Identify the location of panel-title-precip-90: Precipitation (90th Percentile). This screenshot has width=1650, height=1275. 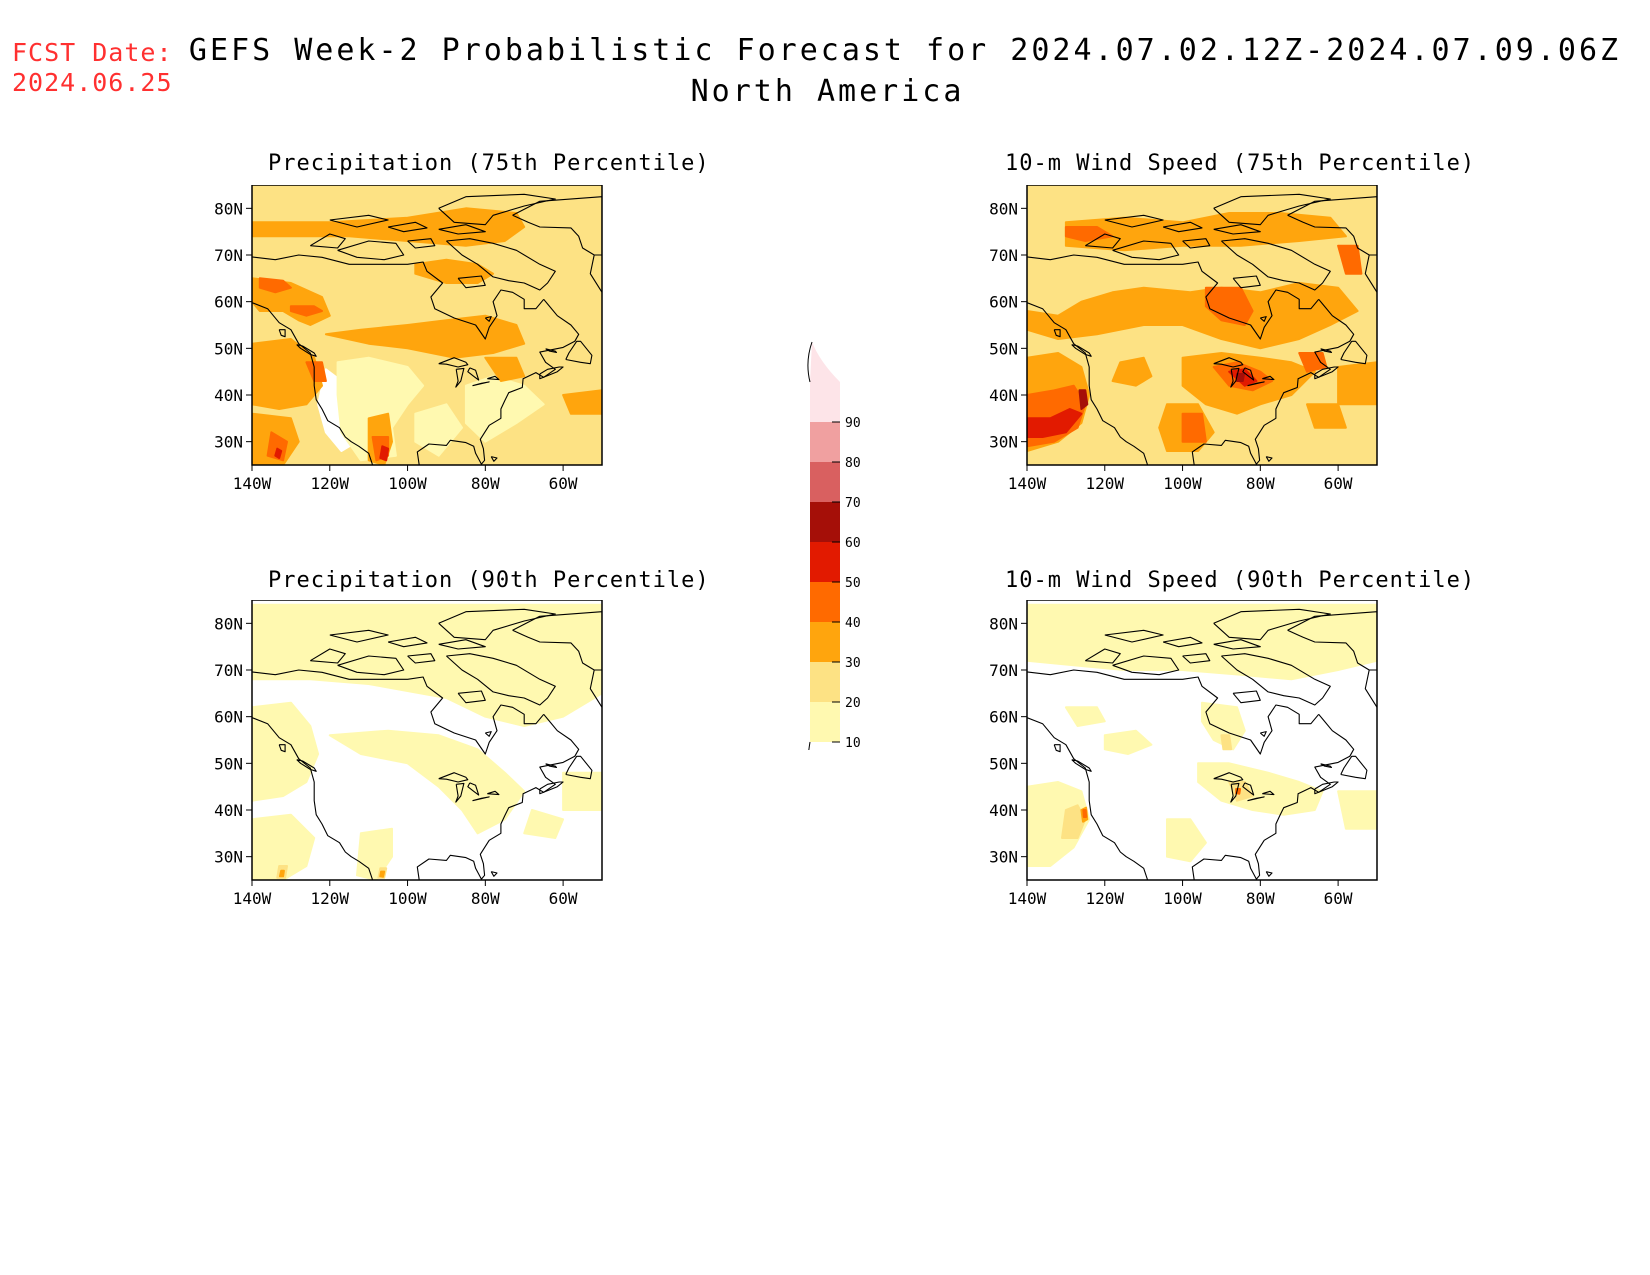
(489, 580).